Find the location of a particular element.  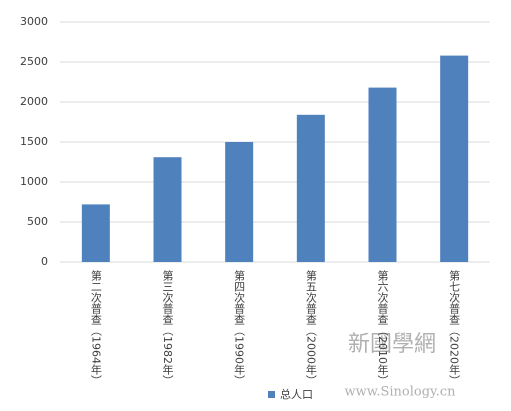

y-tick-label: 2500 is located at coordinates (34, 61).